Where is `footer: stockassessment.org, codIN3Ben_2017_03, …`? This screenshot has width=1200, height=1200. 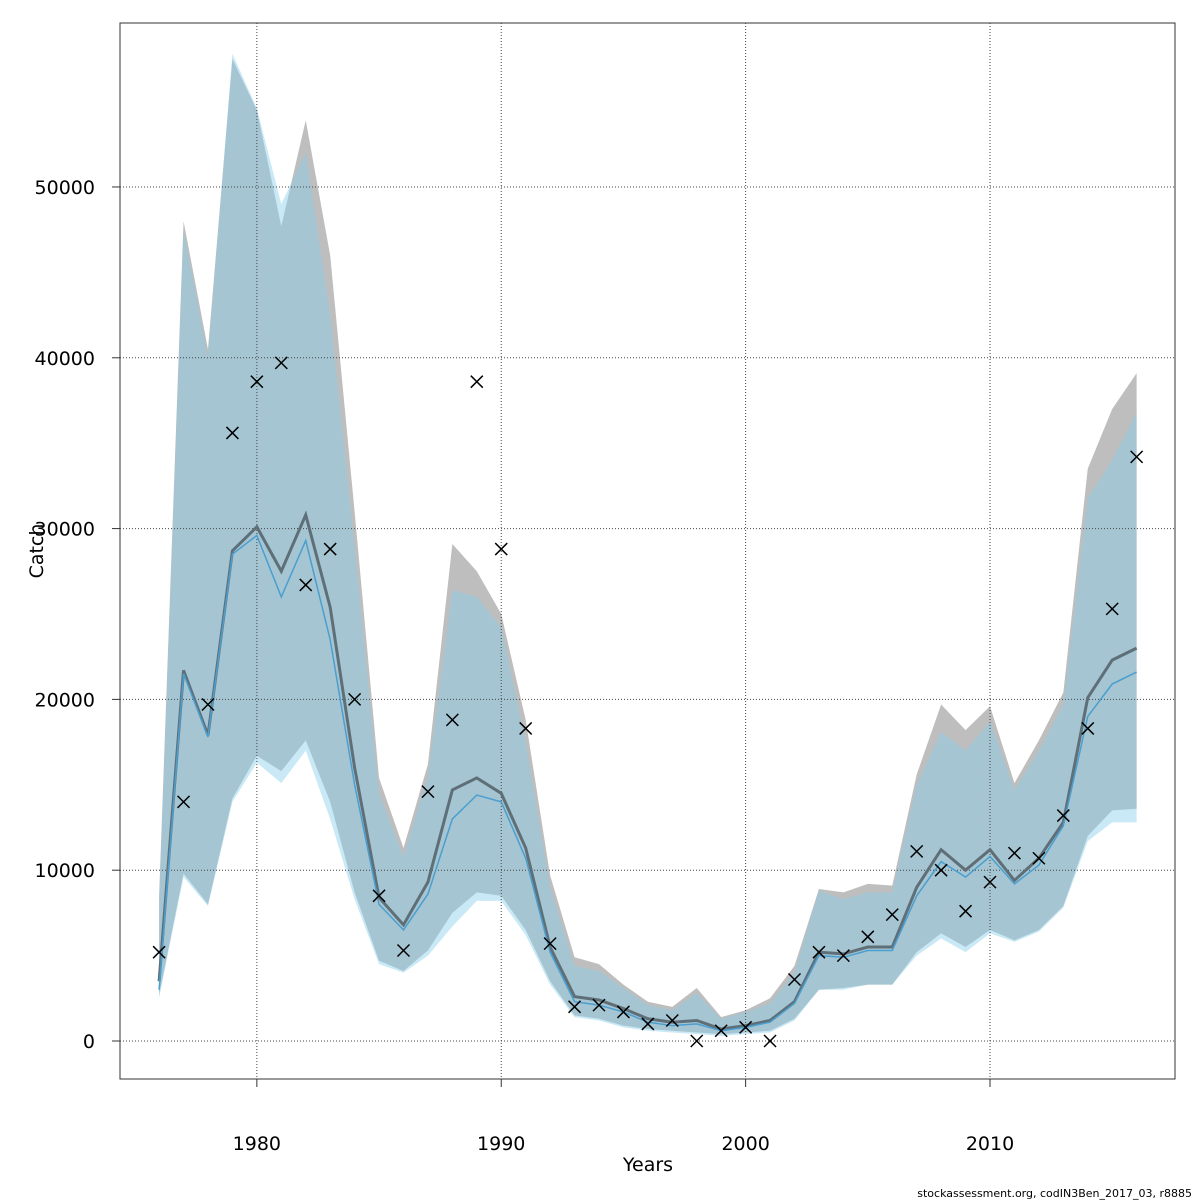
footer: stockassessment.org, codIN3Ben_2017_03, … is located at coordinates (1054, 1193).